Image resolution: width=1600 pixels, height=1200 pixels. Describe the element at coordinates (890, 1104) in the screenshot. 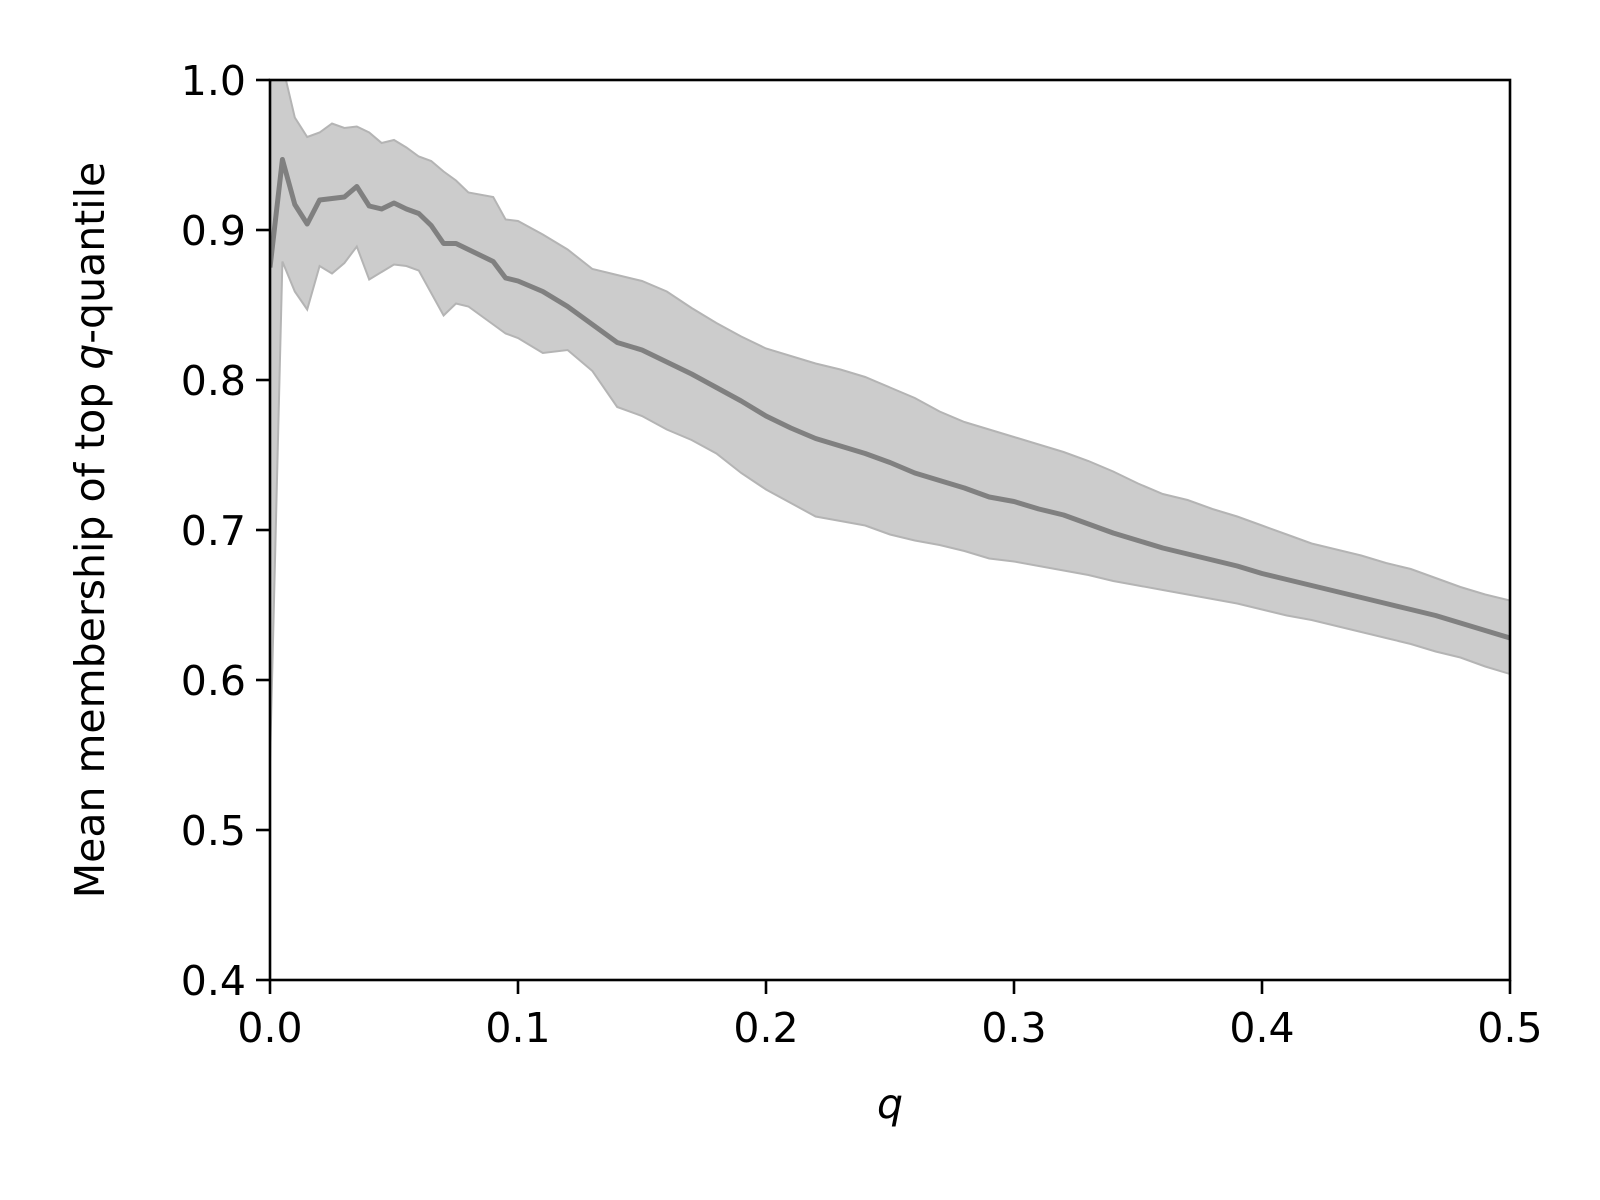

I see `x-axis-label: q` at that location.